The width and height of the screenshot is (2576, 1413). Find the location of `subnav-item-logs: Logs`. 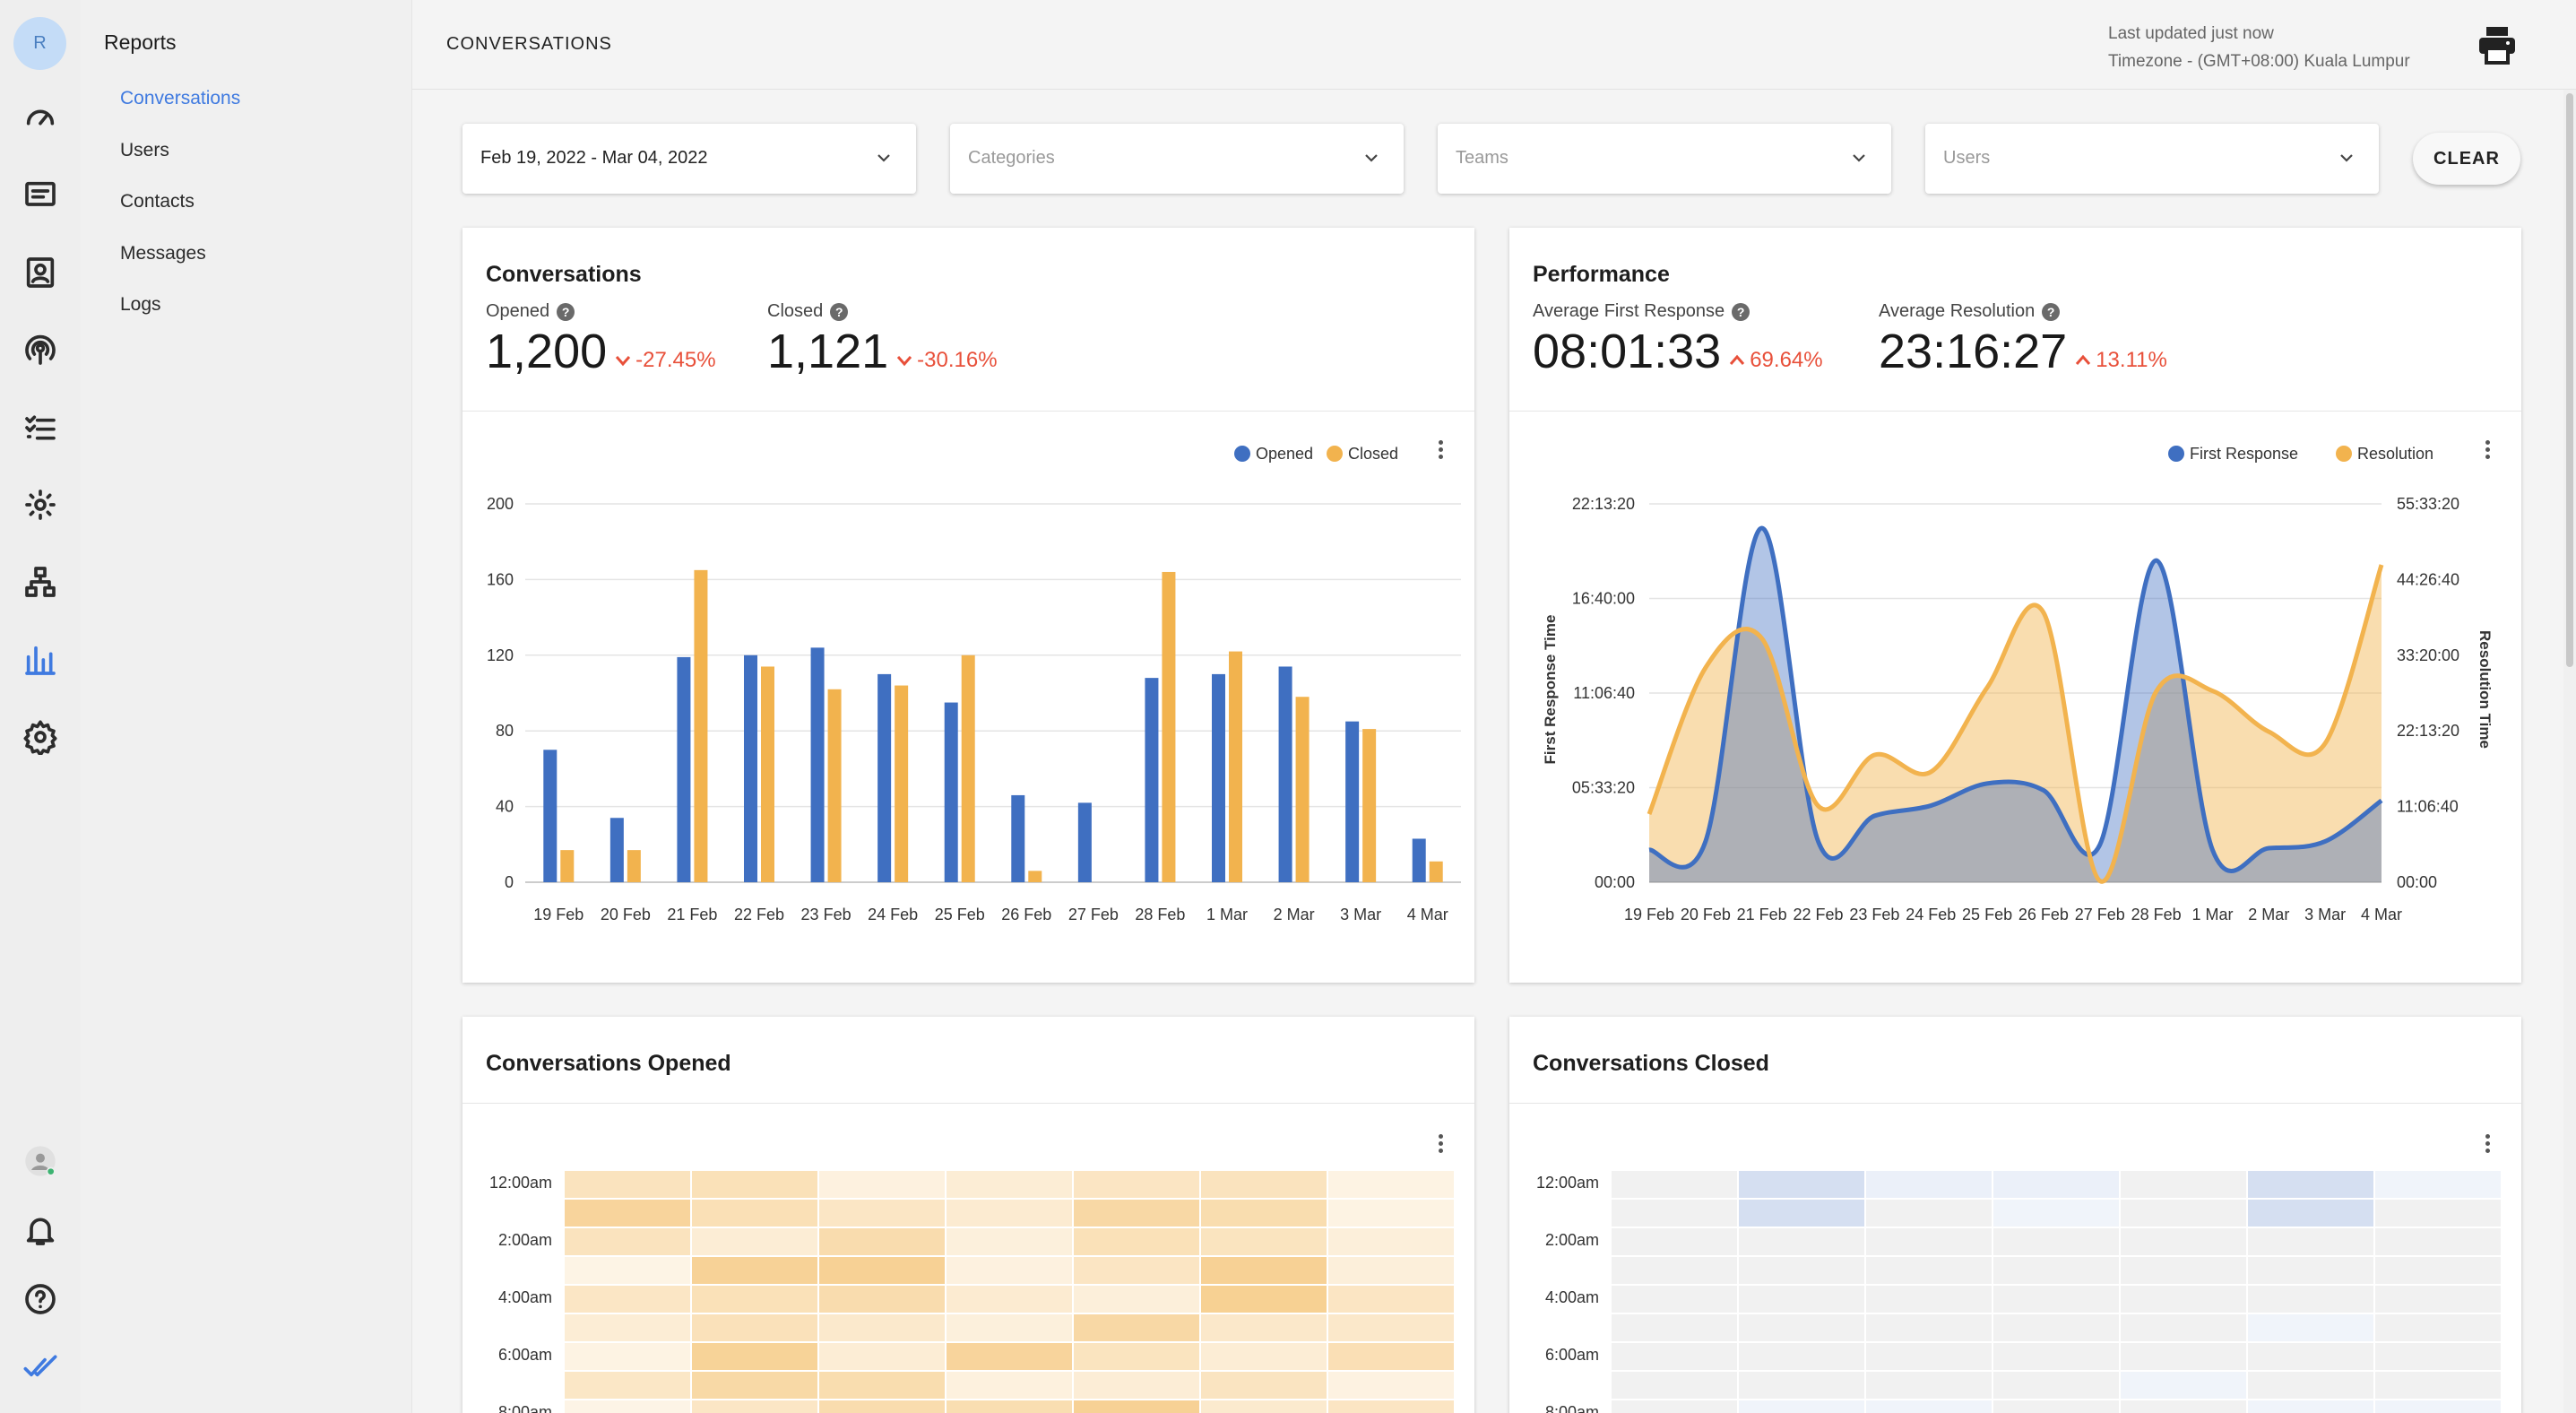

subnav-item-logs: Logs is located at coordinates (140, 304).